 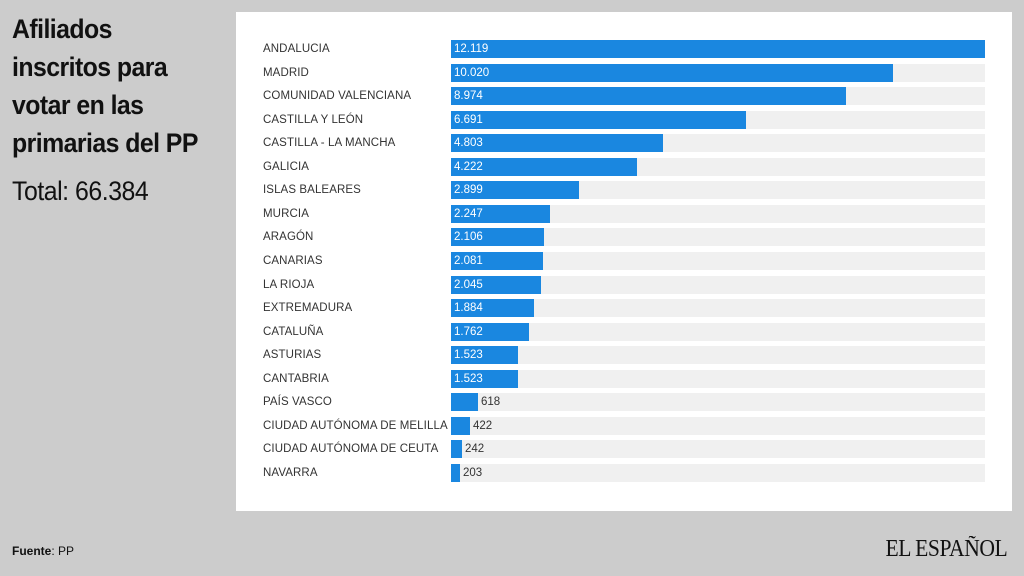 What do you see at coordinates (718, 449) in the screenshot?
I see `bar-track: 242` at bounding box center [718, 449].